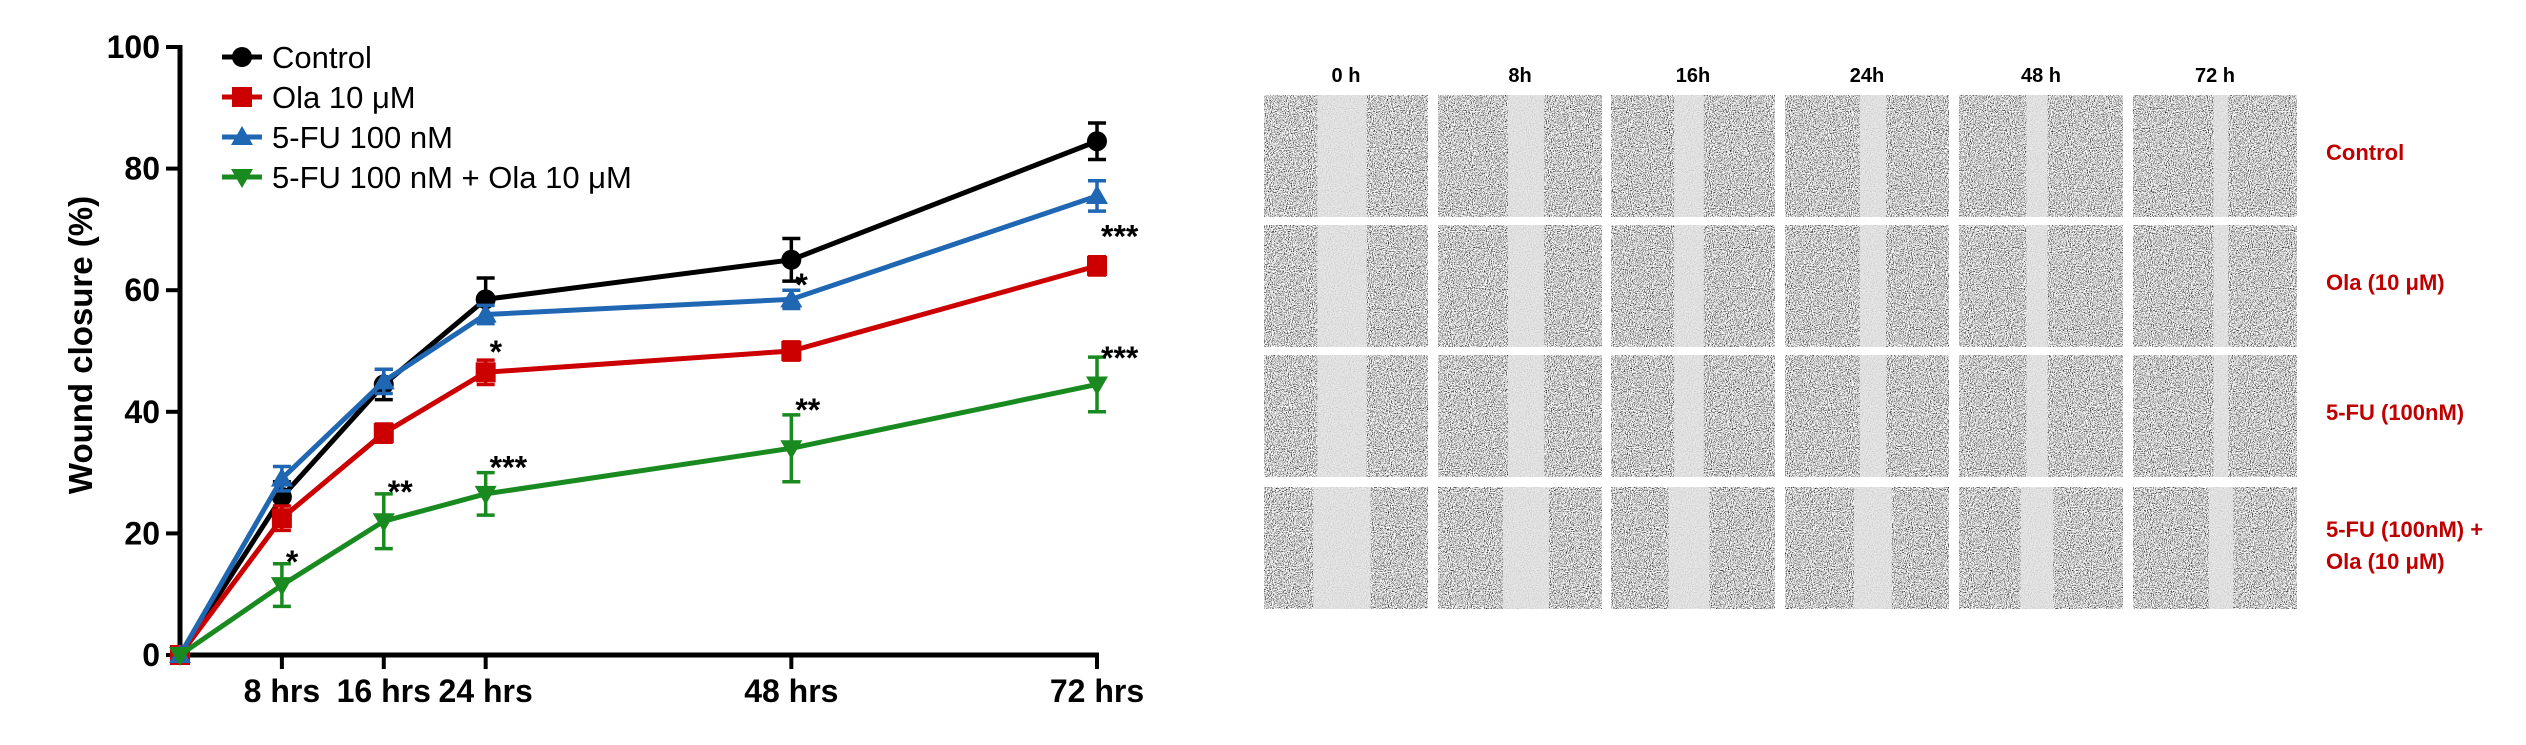 The height and width of the screenshot is (745, 2526). I want to click on time-column-label: 0 h, so click(1346, 76).